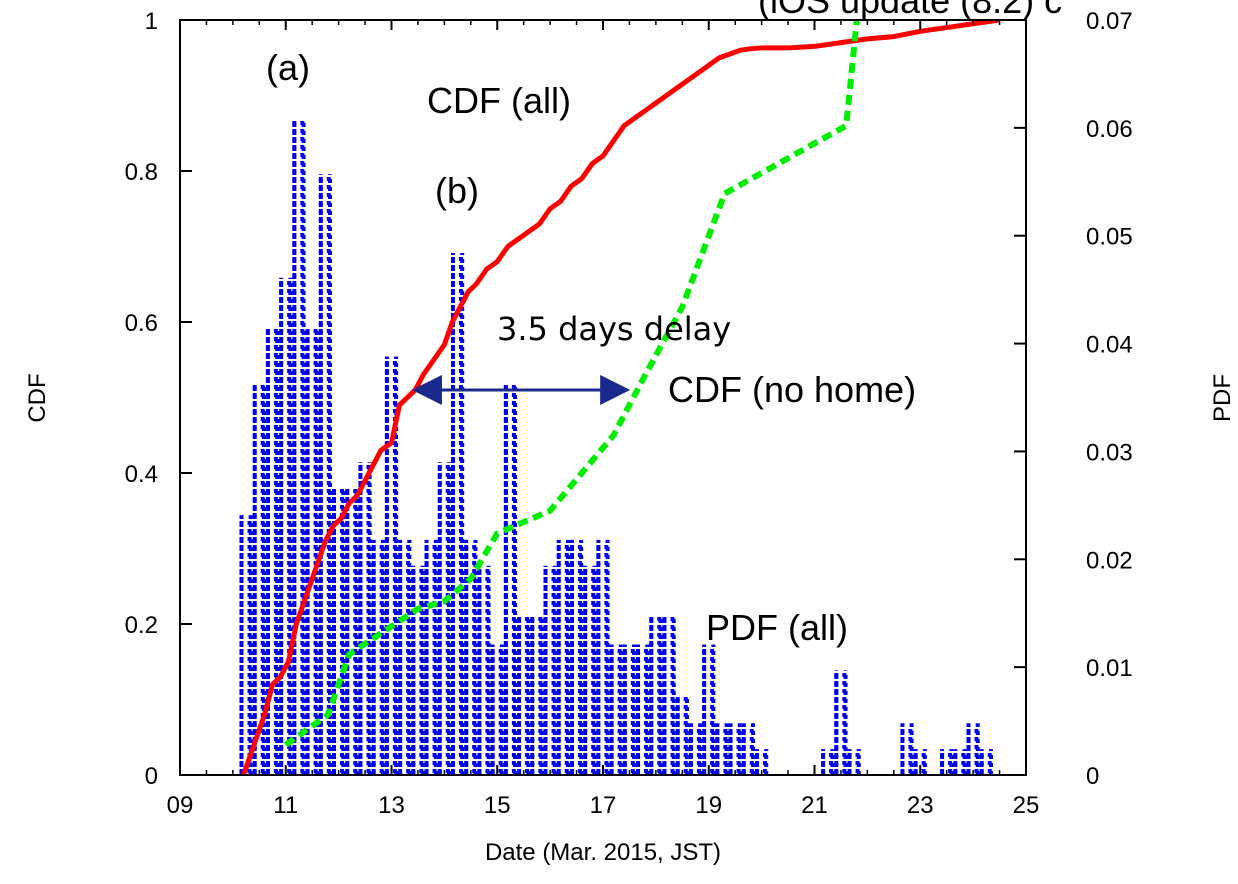 This screenshot has width=1238, height=884. What do you see at coordinates (814, 805) in the screenshot?
I see `x-tick-label: 21` at bounding box center [814, 805].